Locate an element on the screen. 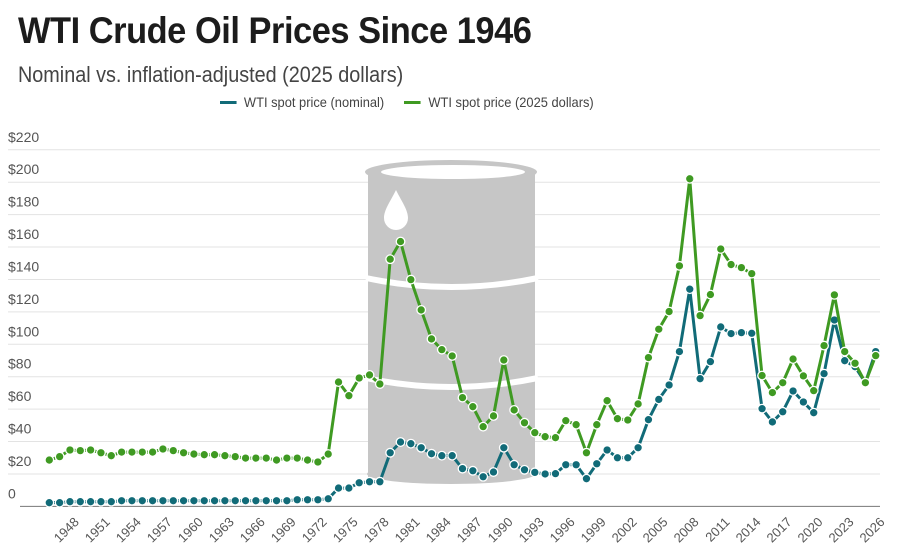 This screenshot has height=550, width=897. data-point-1989 is located at coordinates (493, 415).